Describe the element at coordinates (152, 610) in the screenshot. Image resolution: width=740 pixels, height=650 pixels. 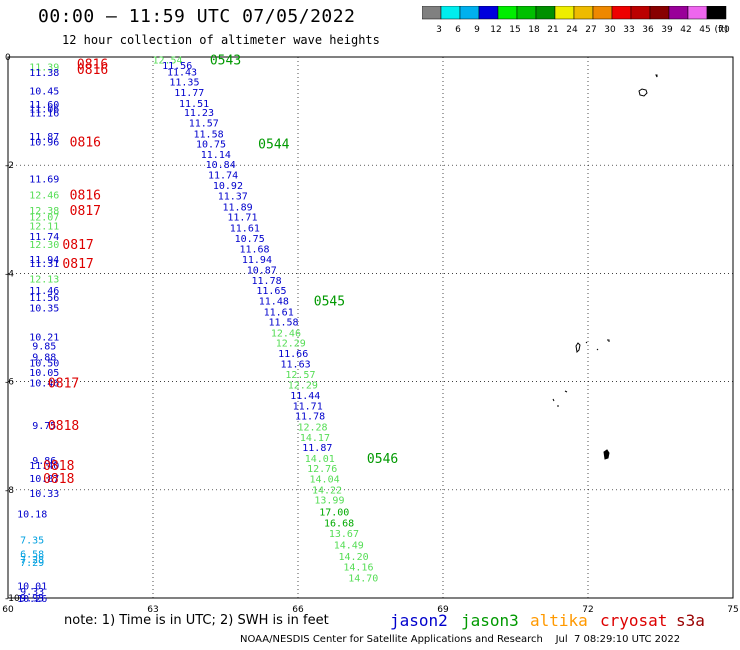
I see `x-tick-label: 63` at that location.